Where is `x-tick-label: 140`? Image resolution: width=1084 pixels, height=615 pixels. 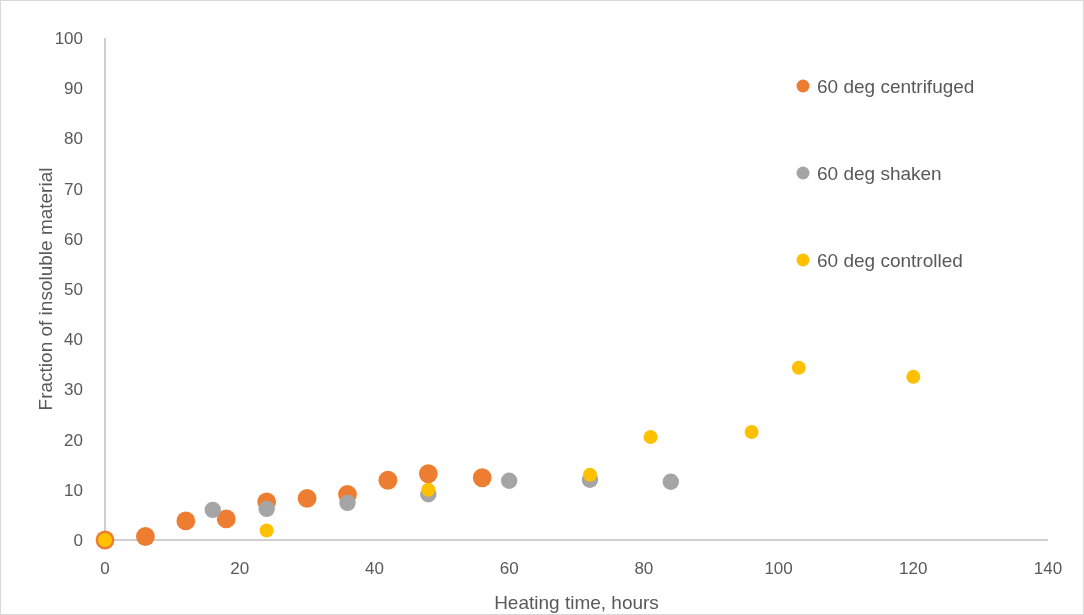 x-tick-label: 140 is located at coordinates (1048, 568).